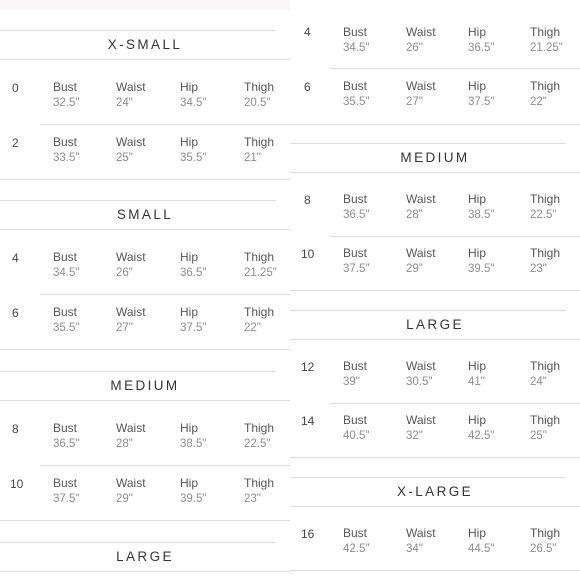  I want to click on waist-value: 32", so click(414, 436).